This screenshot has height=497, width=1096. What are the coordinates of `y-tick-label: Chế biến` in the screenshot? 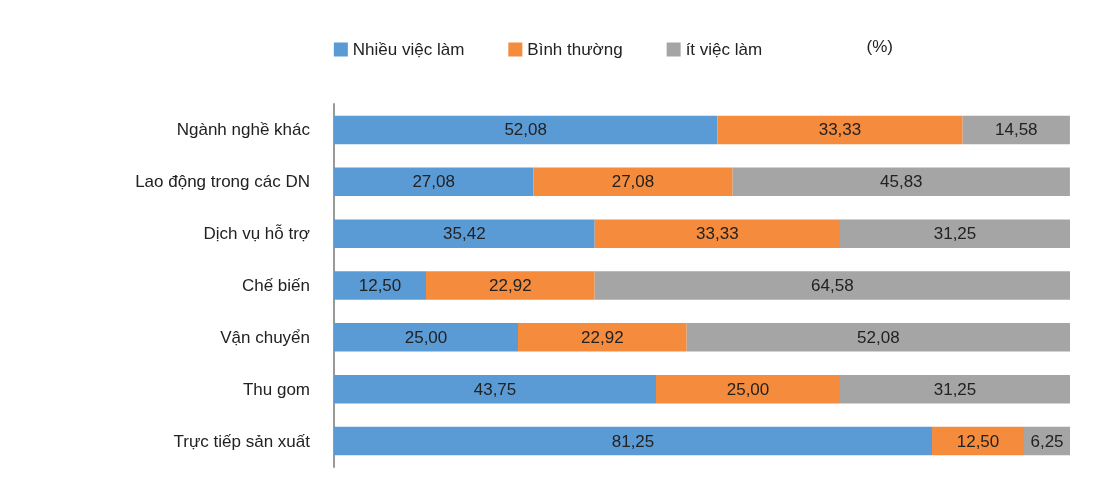 It's located at (275, 285).